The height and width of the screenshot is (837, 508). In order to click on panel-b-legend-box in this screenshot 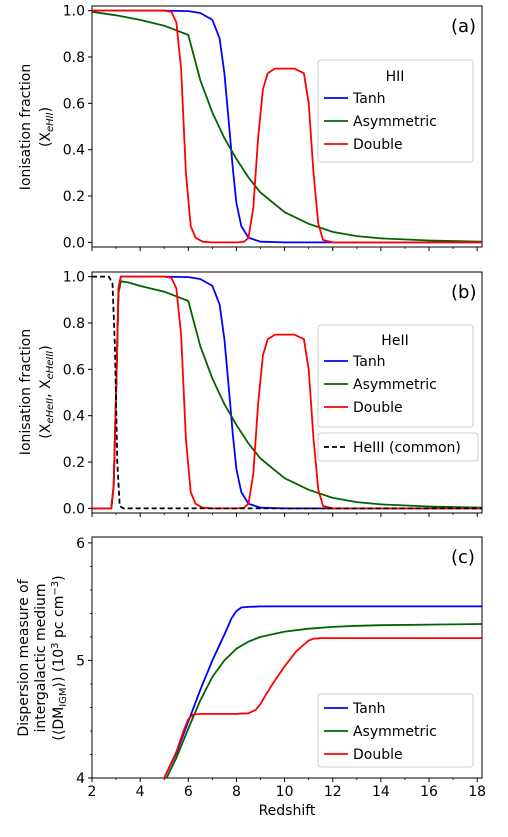, I will do `click(395, 376)`.